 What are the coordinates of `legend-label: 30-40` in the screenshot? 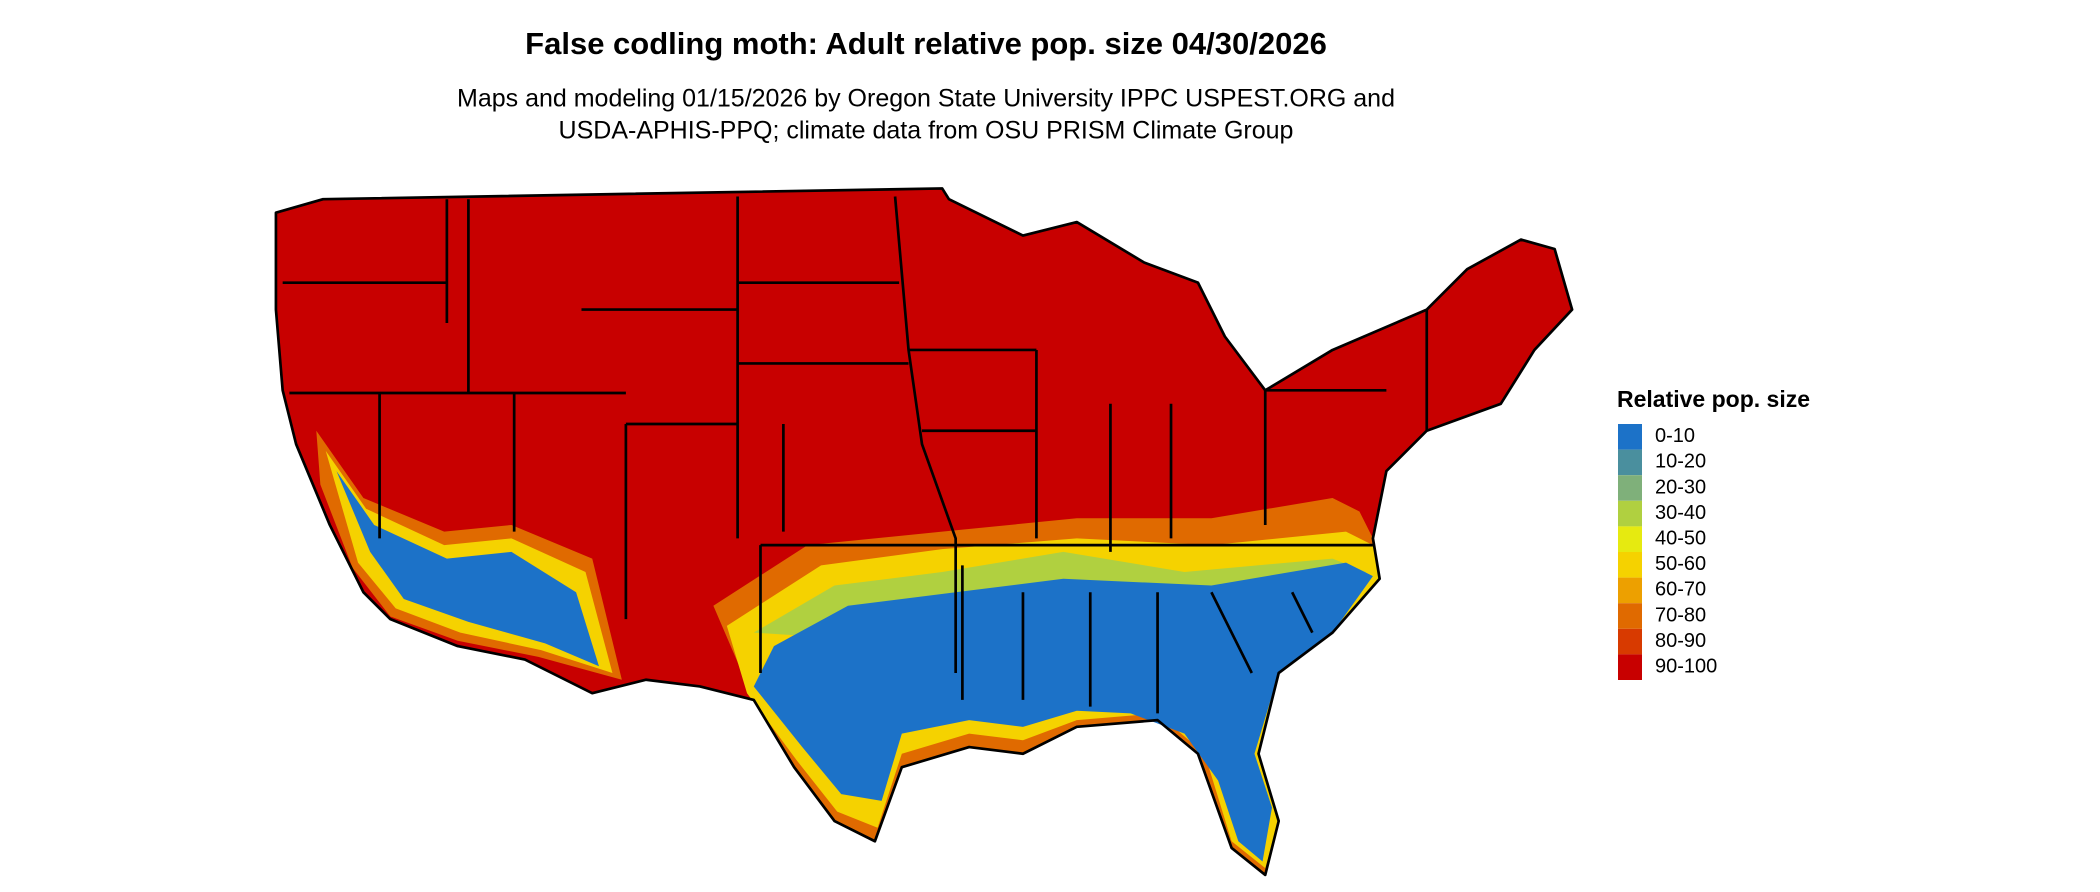 It's located at (1680, 513).